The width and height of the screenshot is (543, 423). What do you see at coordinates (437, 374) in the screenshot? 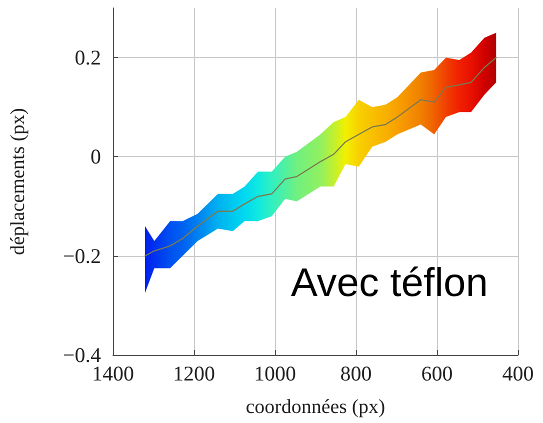
I see `x-tick-label: 600` at bounding box center [437, 374].